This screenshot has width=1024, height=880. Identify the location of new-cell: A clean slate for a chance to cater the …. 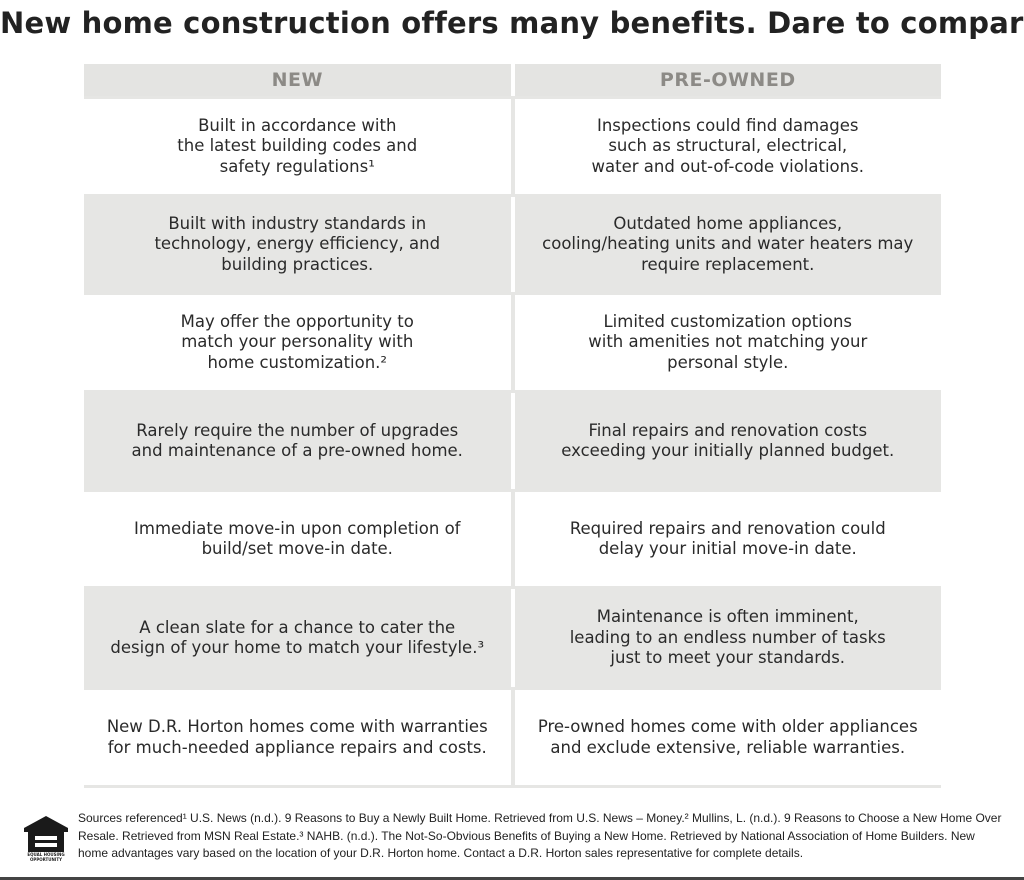
(299, 638).